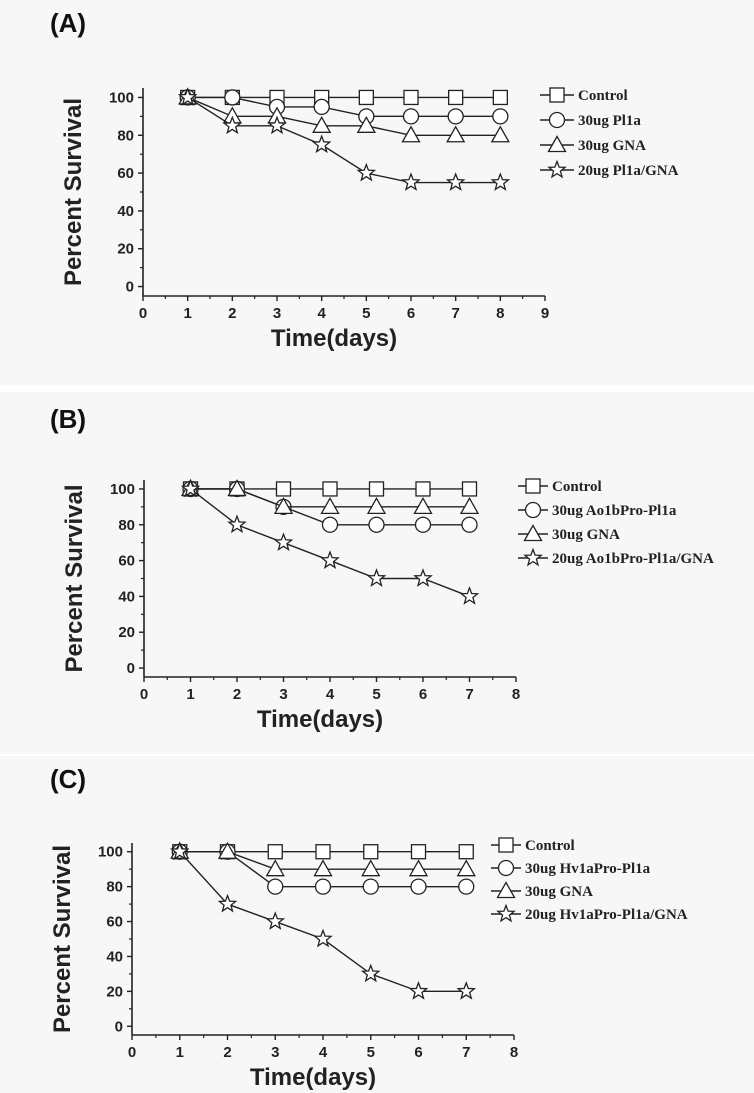 The image size is (754, 1093). I want to click on series-triangle, so click(330, 497).